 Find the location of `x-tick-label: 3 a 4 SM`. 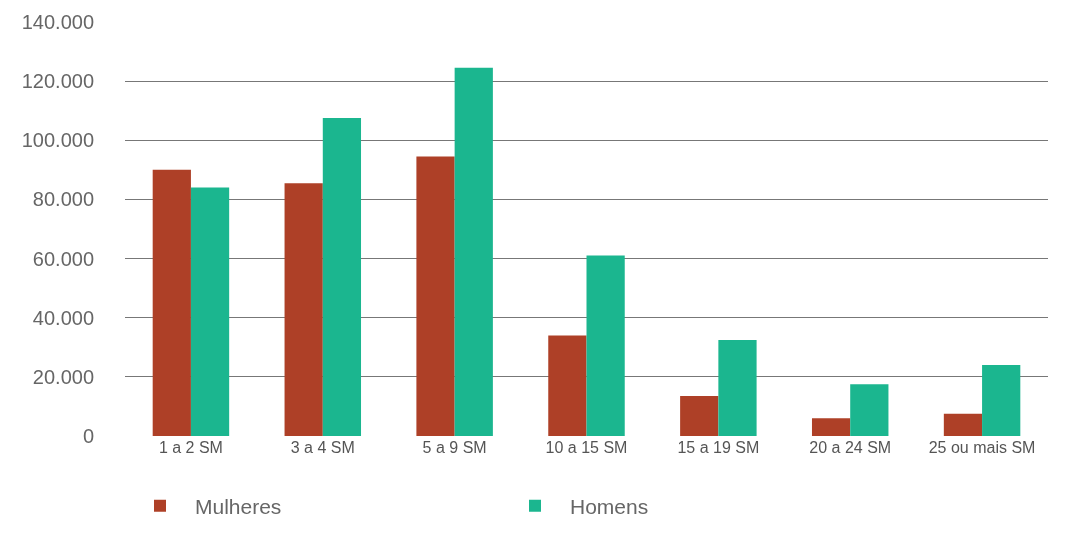

x-tick-label: 3 a 4 SM is located at coordinates (322, 447).